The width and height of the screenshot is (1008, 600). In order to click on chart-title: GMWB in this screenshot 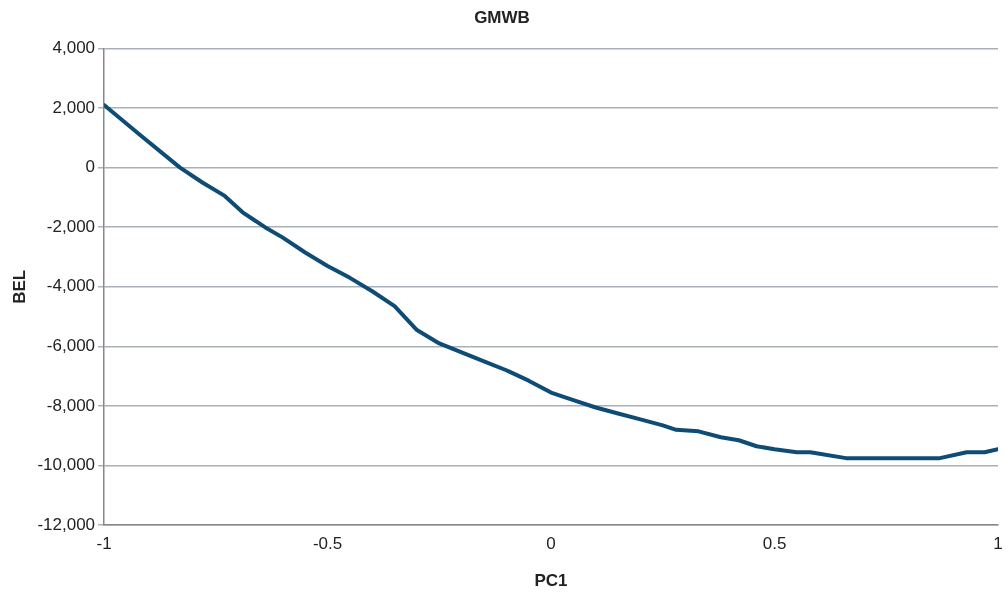, I will do `click(502, 17)`.